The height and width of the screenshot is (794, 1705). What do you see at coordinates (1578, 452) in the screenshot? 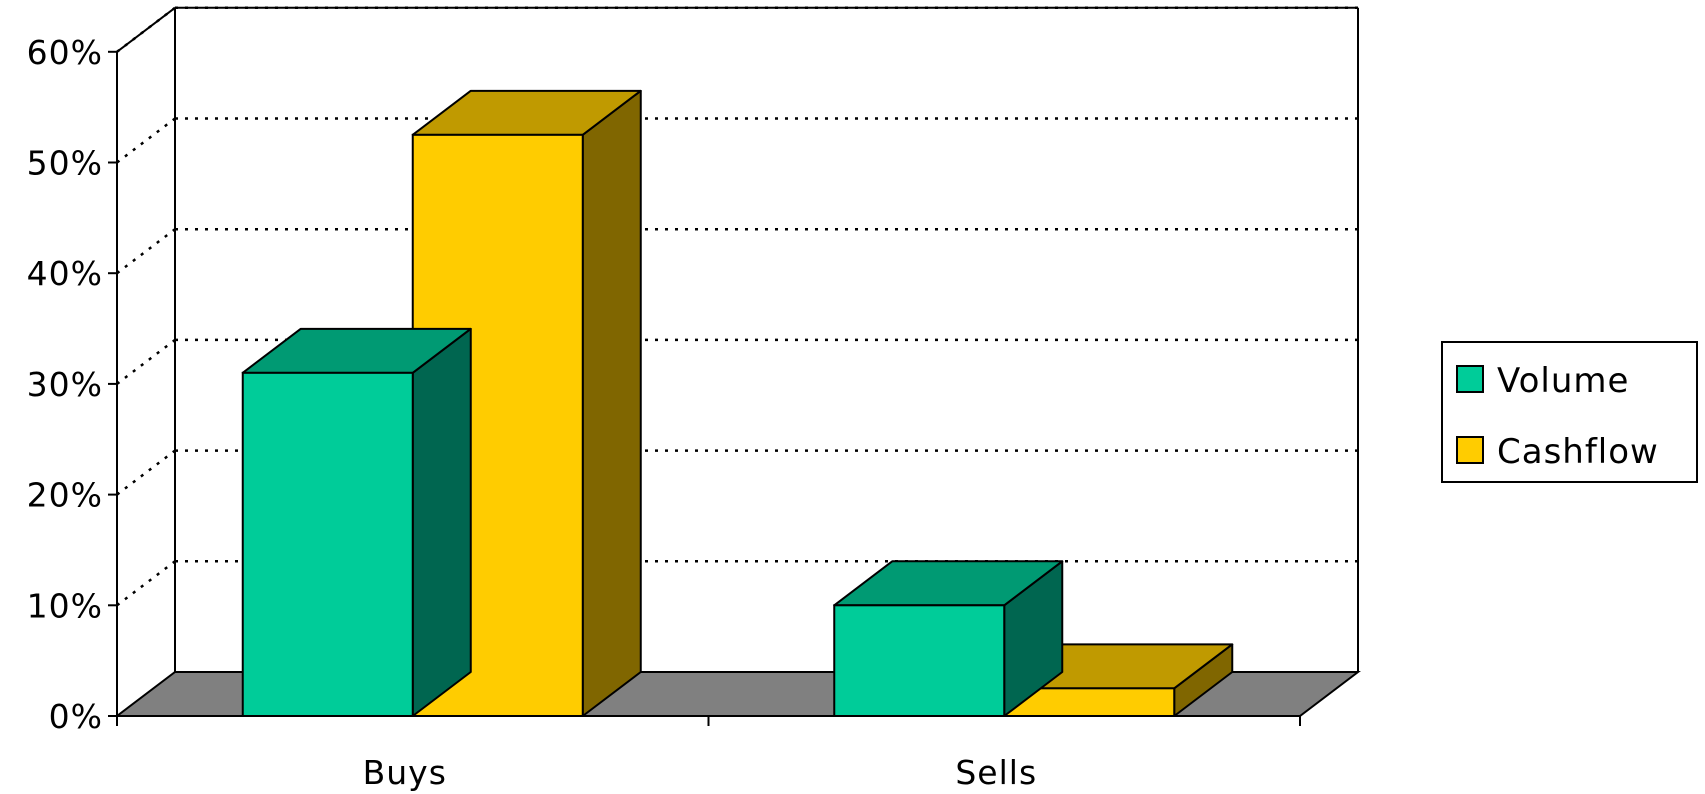
I see `legend-label: Cashflow` at bounding box center [1578, 452].